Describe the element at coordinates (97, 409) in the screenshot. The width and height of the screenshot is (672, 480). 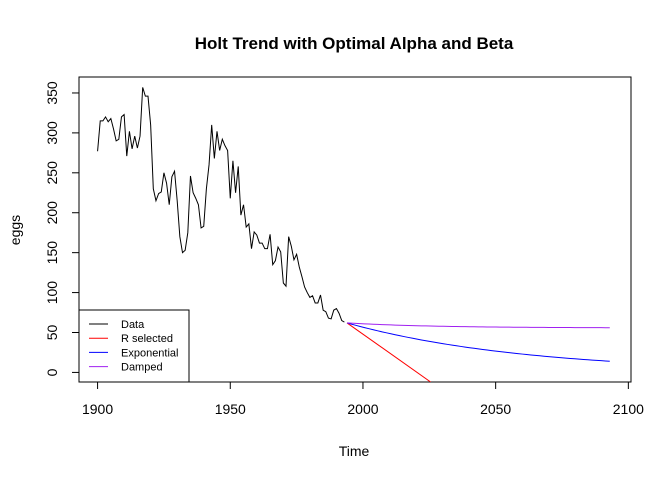
I see `x-tick-label: 1900` at that location.